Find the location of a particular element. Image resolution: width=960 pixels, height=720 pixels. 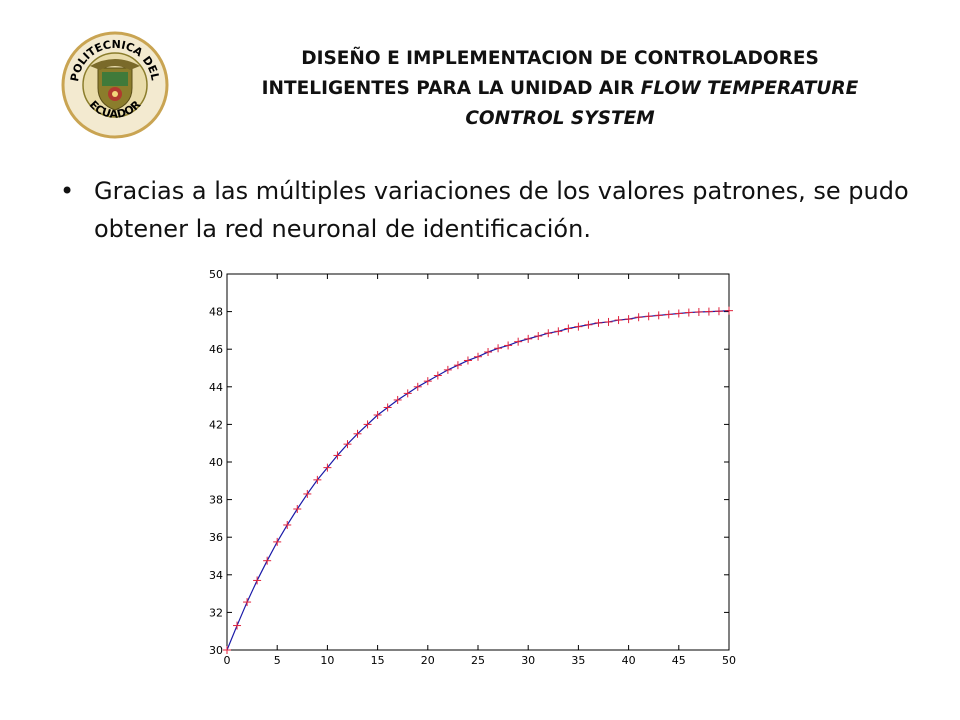

x-tick-label-0: 0 is located at coordinates (227, 660).